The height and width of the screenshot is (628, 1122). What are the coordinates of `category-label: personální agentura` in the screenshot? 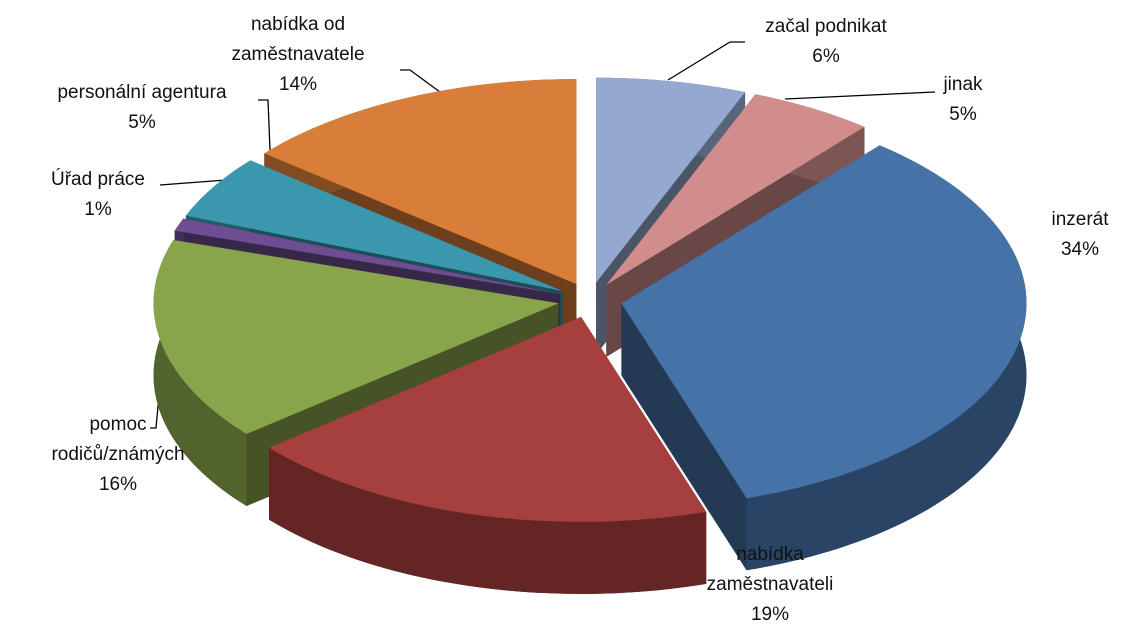 It's located at (142, 92).